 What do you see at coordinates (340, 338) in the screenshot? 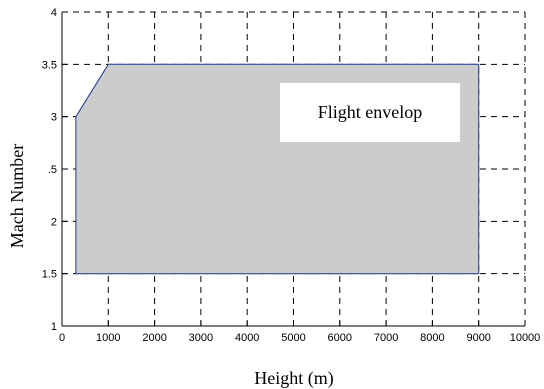
I see `x-tick-label: 6000` at bounding box center [340, 338].